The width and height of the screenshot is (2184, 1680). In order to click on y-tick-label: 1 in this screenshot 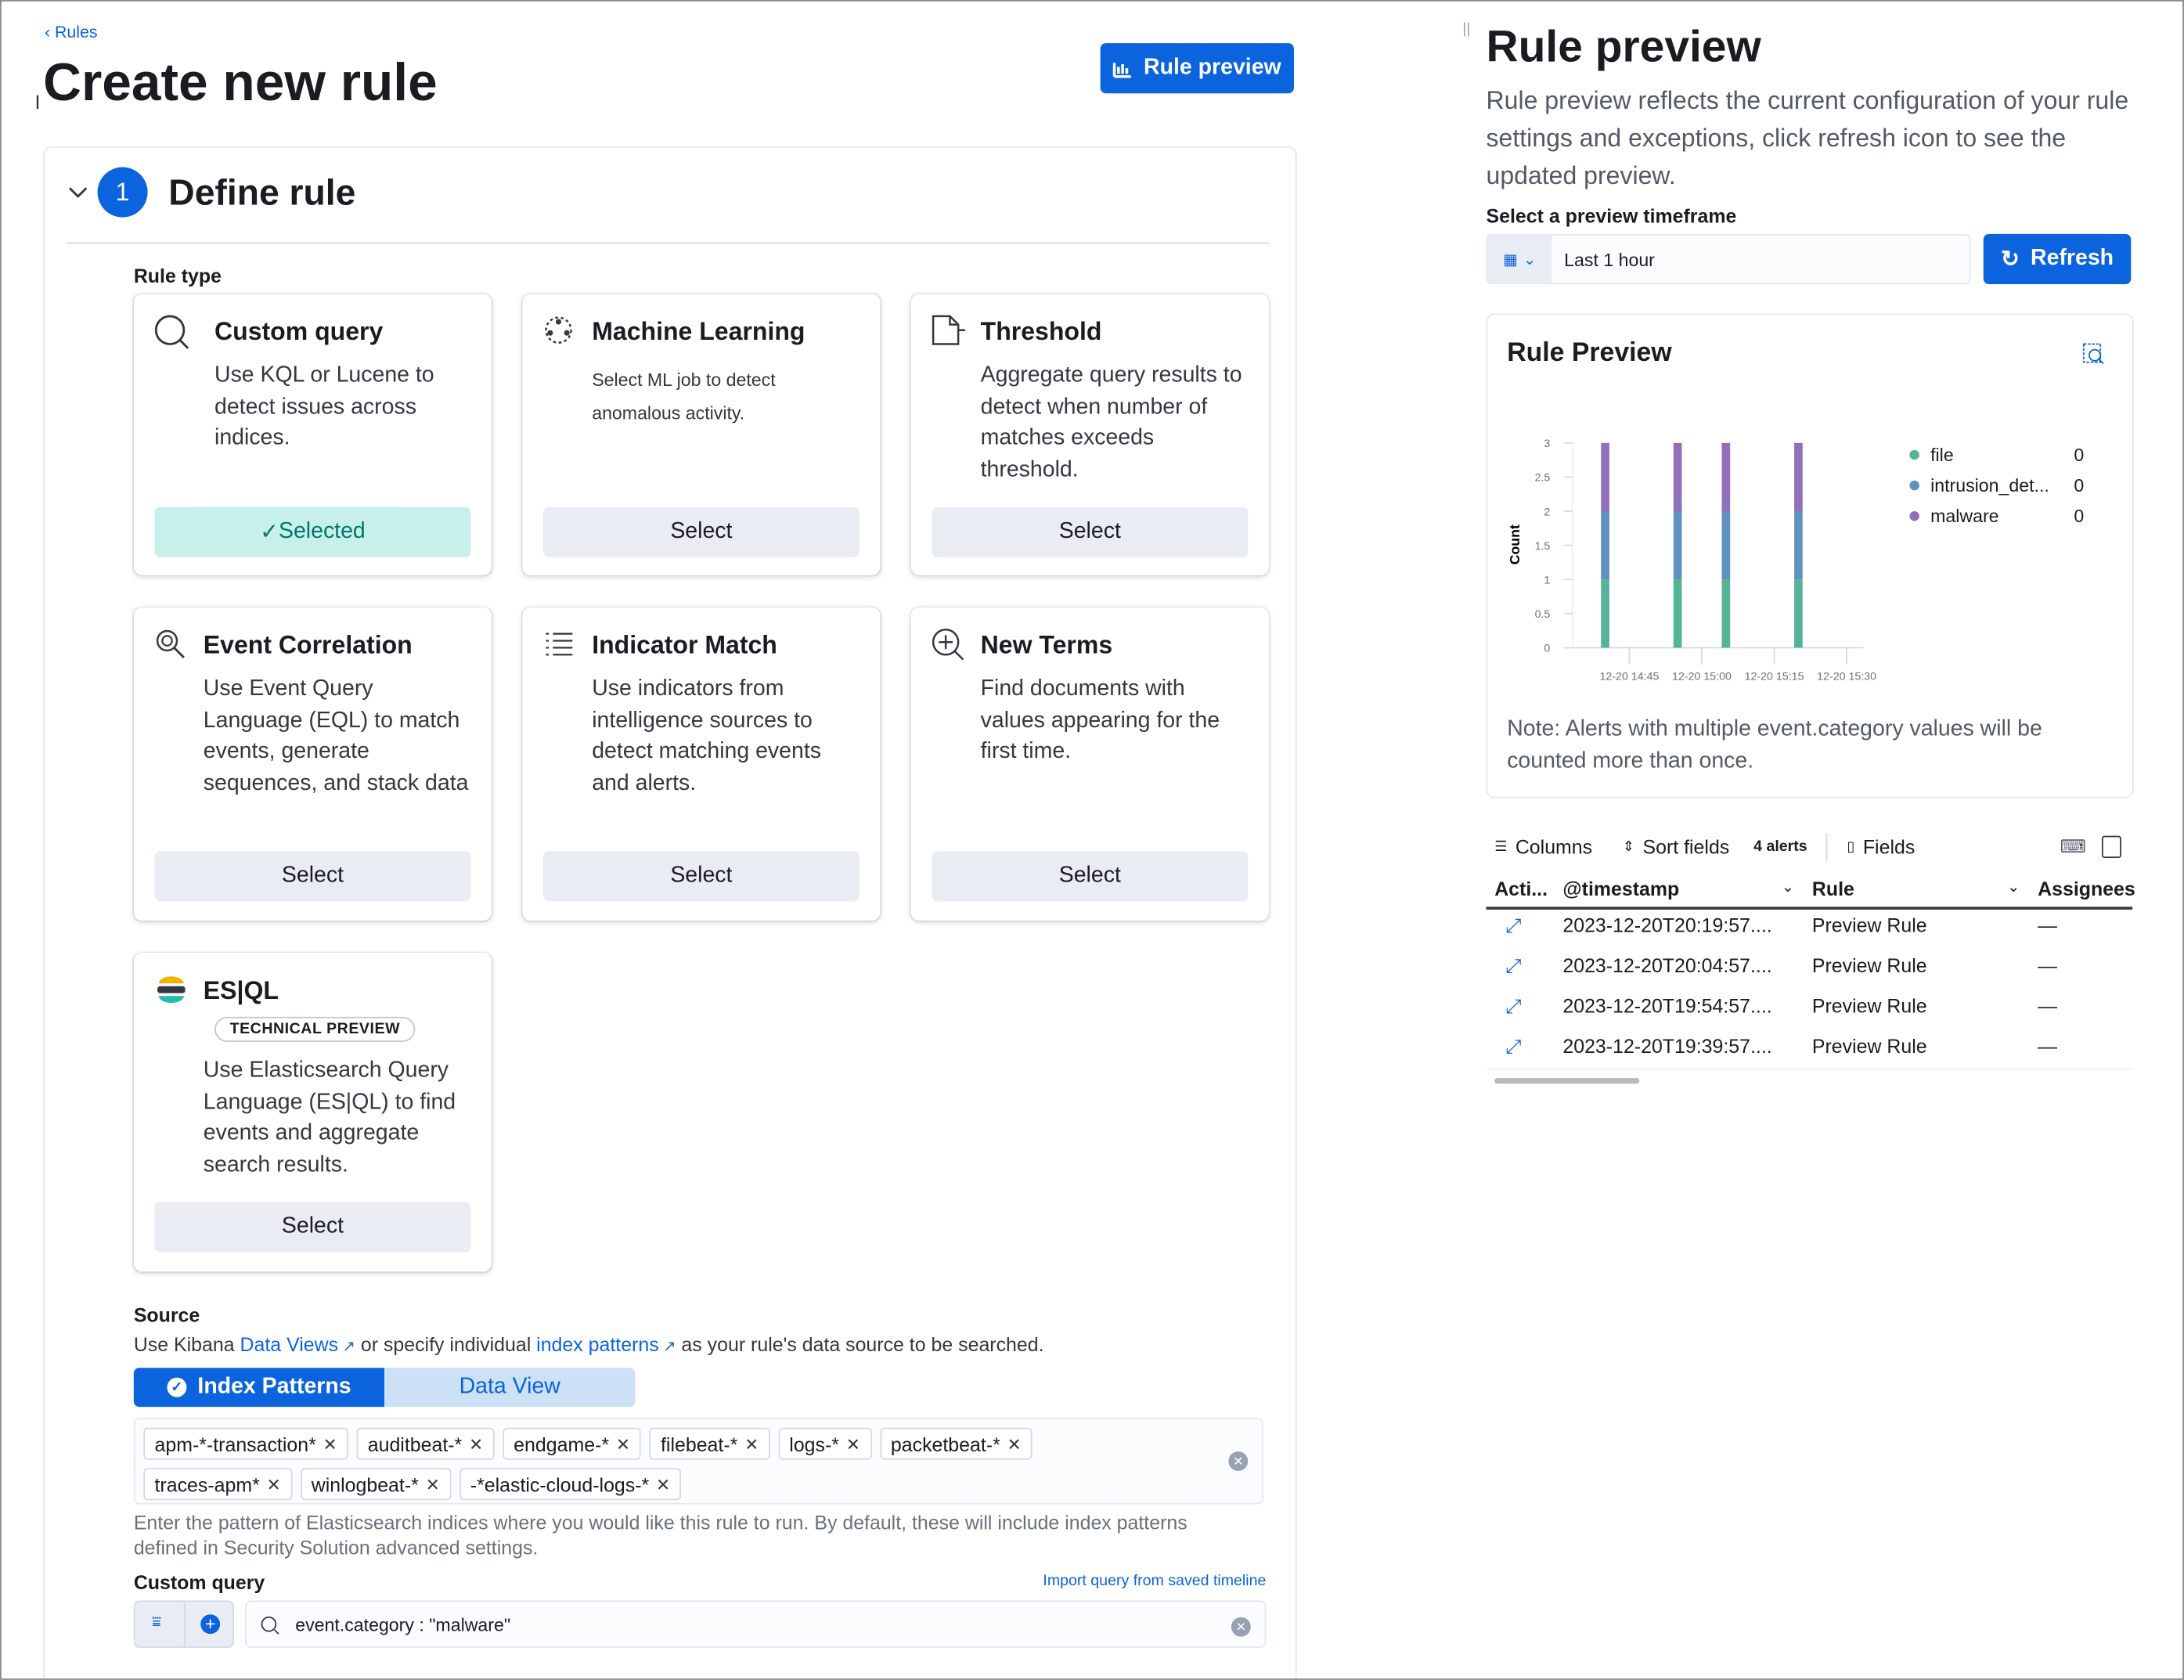, I will do `click(1547, 581)`.